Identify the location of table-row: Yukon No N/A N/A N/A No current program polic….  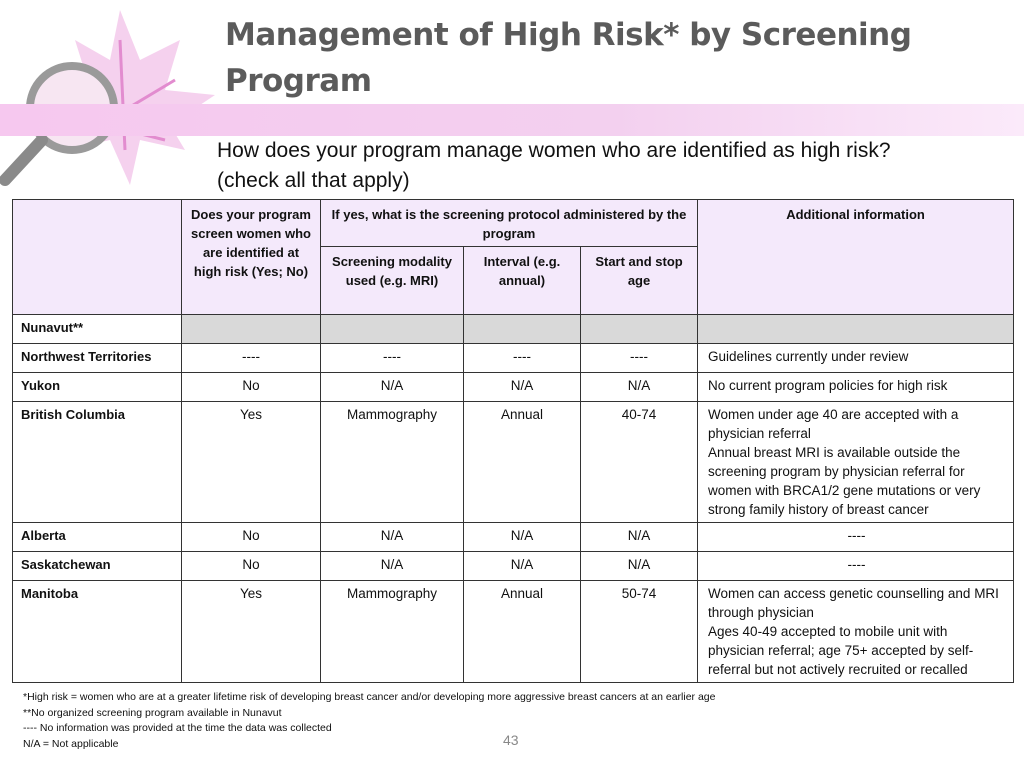
(513, 387).